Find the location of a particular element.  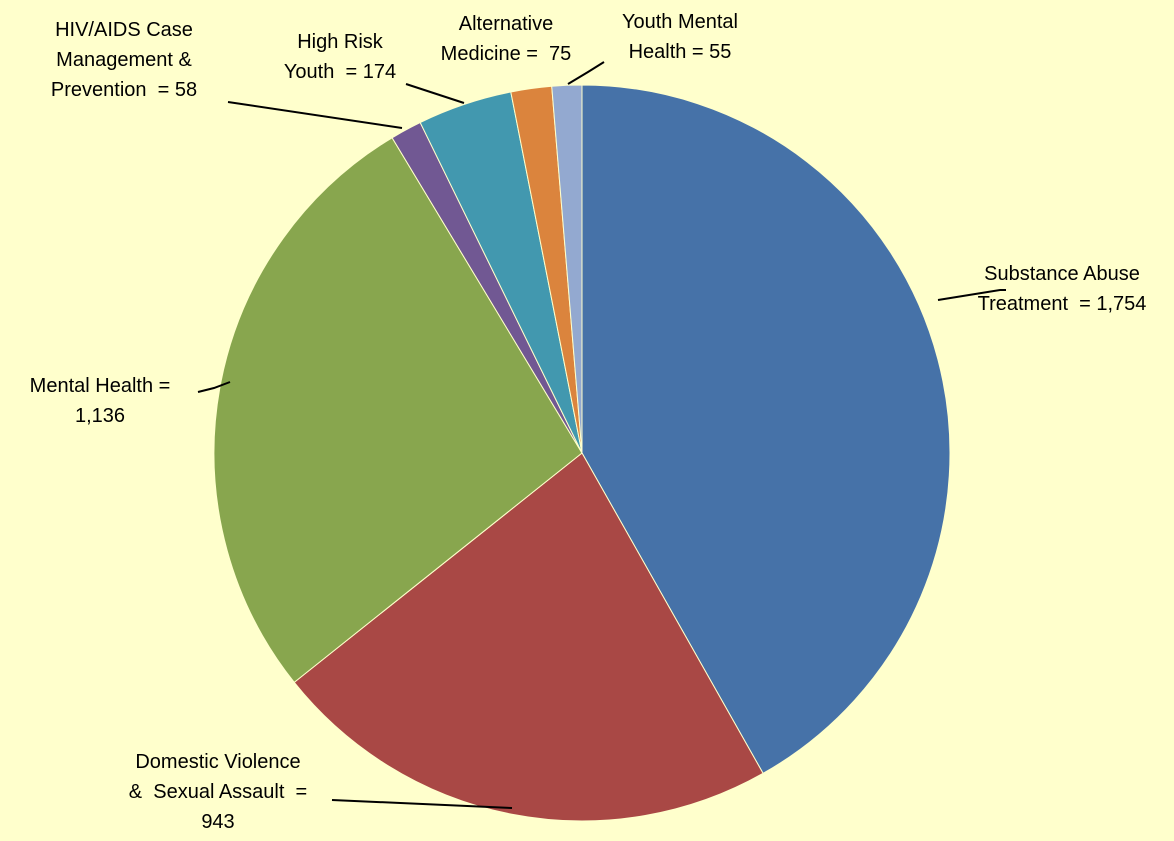

slice-label-mental: Mental Health = 1,136 is located at coordinates (100, 401).